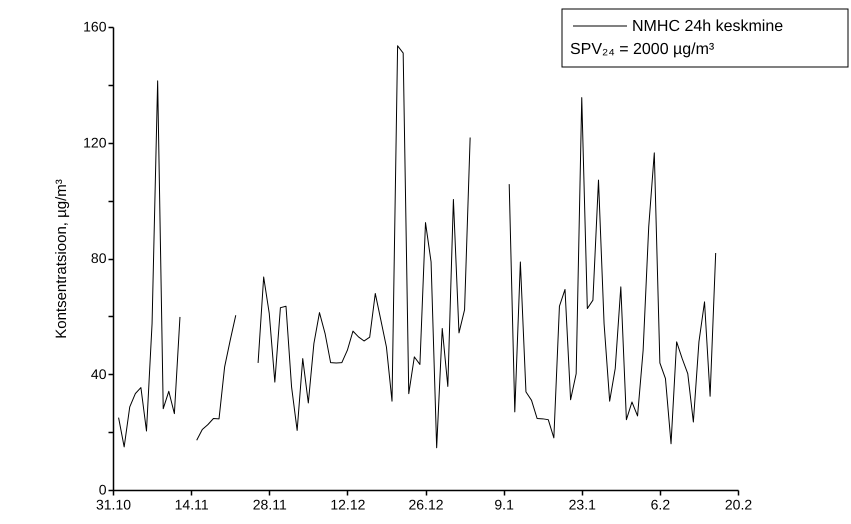 Image resolution: width=851 pixels, height=524 pixels. I want to click on y-tick-label: 40, so click(98, 374).